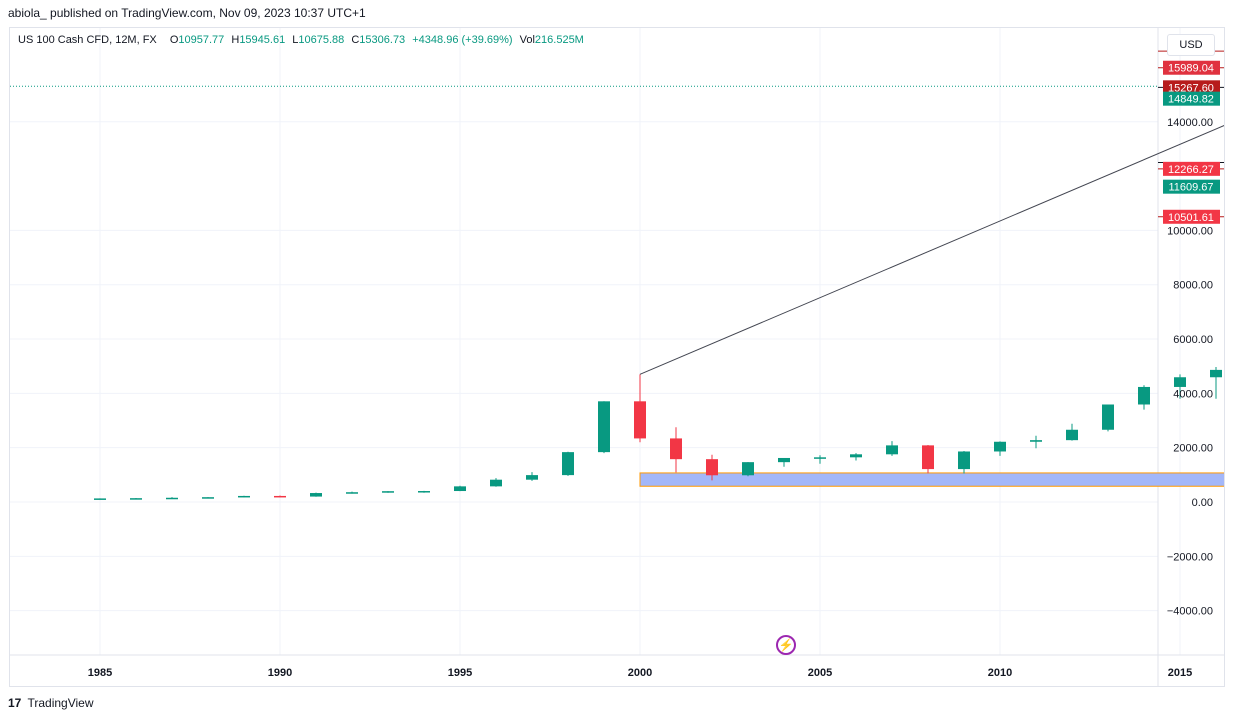 The width and height of the screenshot is (1234, 720). Describe the element at coordinates (201, 40) in the screenshot. I see `open-value: 10957.77` at that location.